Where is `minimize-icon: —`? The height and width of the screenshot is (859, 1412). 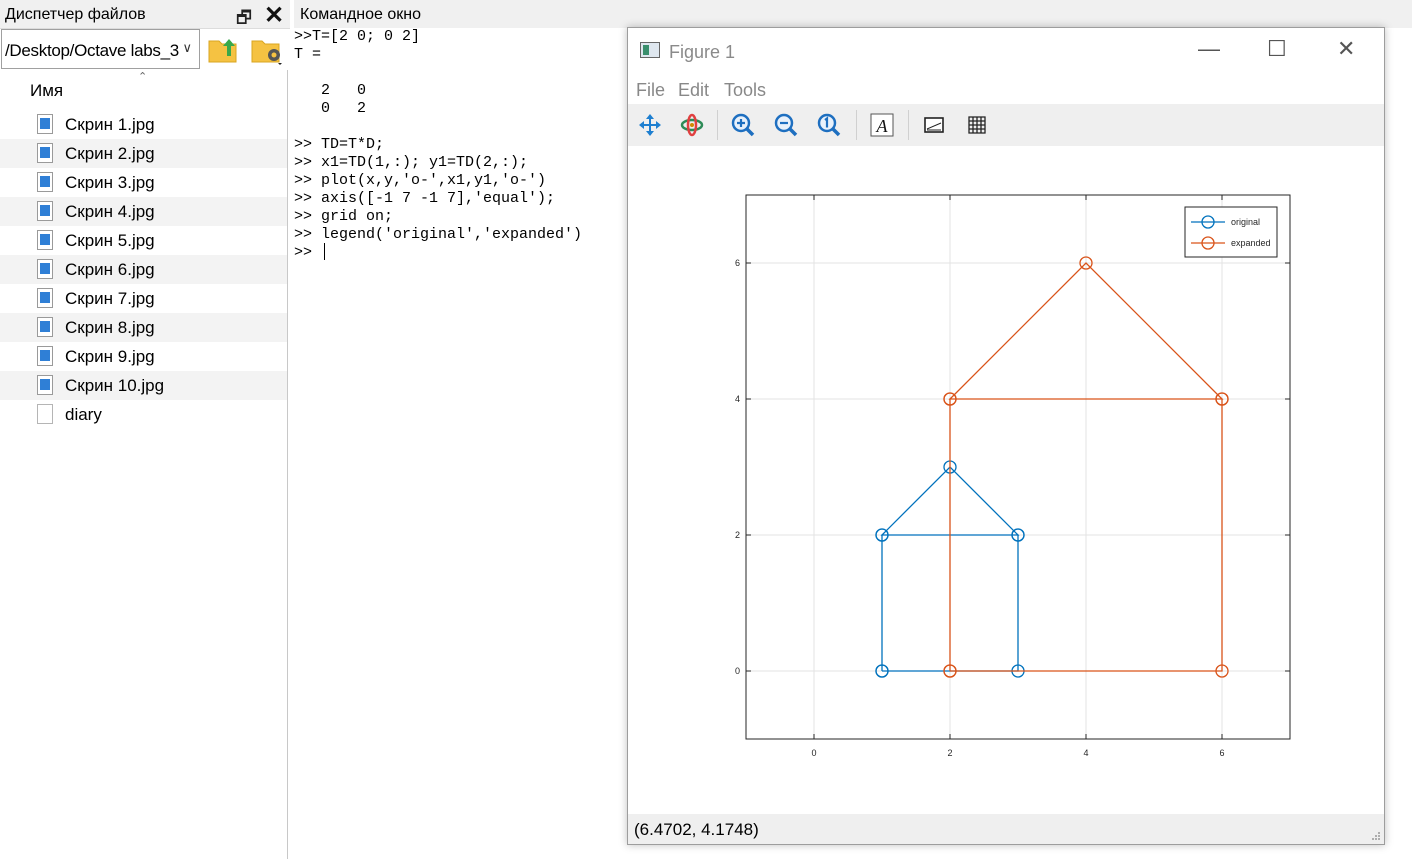 minimize-icon: — is located at coordinates (1209, 48).